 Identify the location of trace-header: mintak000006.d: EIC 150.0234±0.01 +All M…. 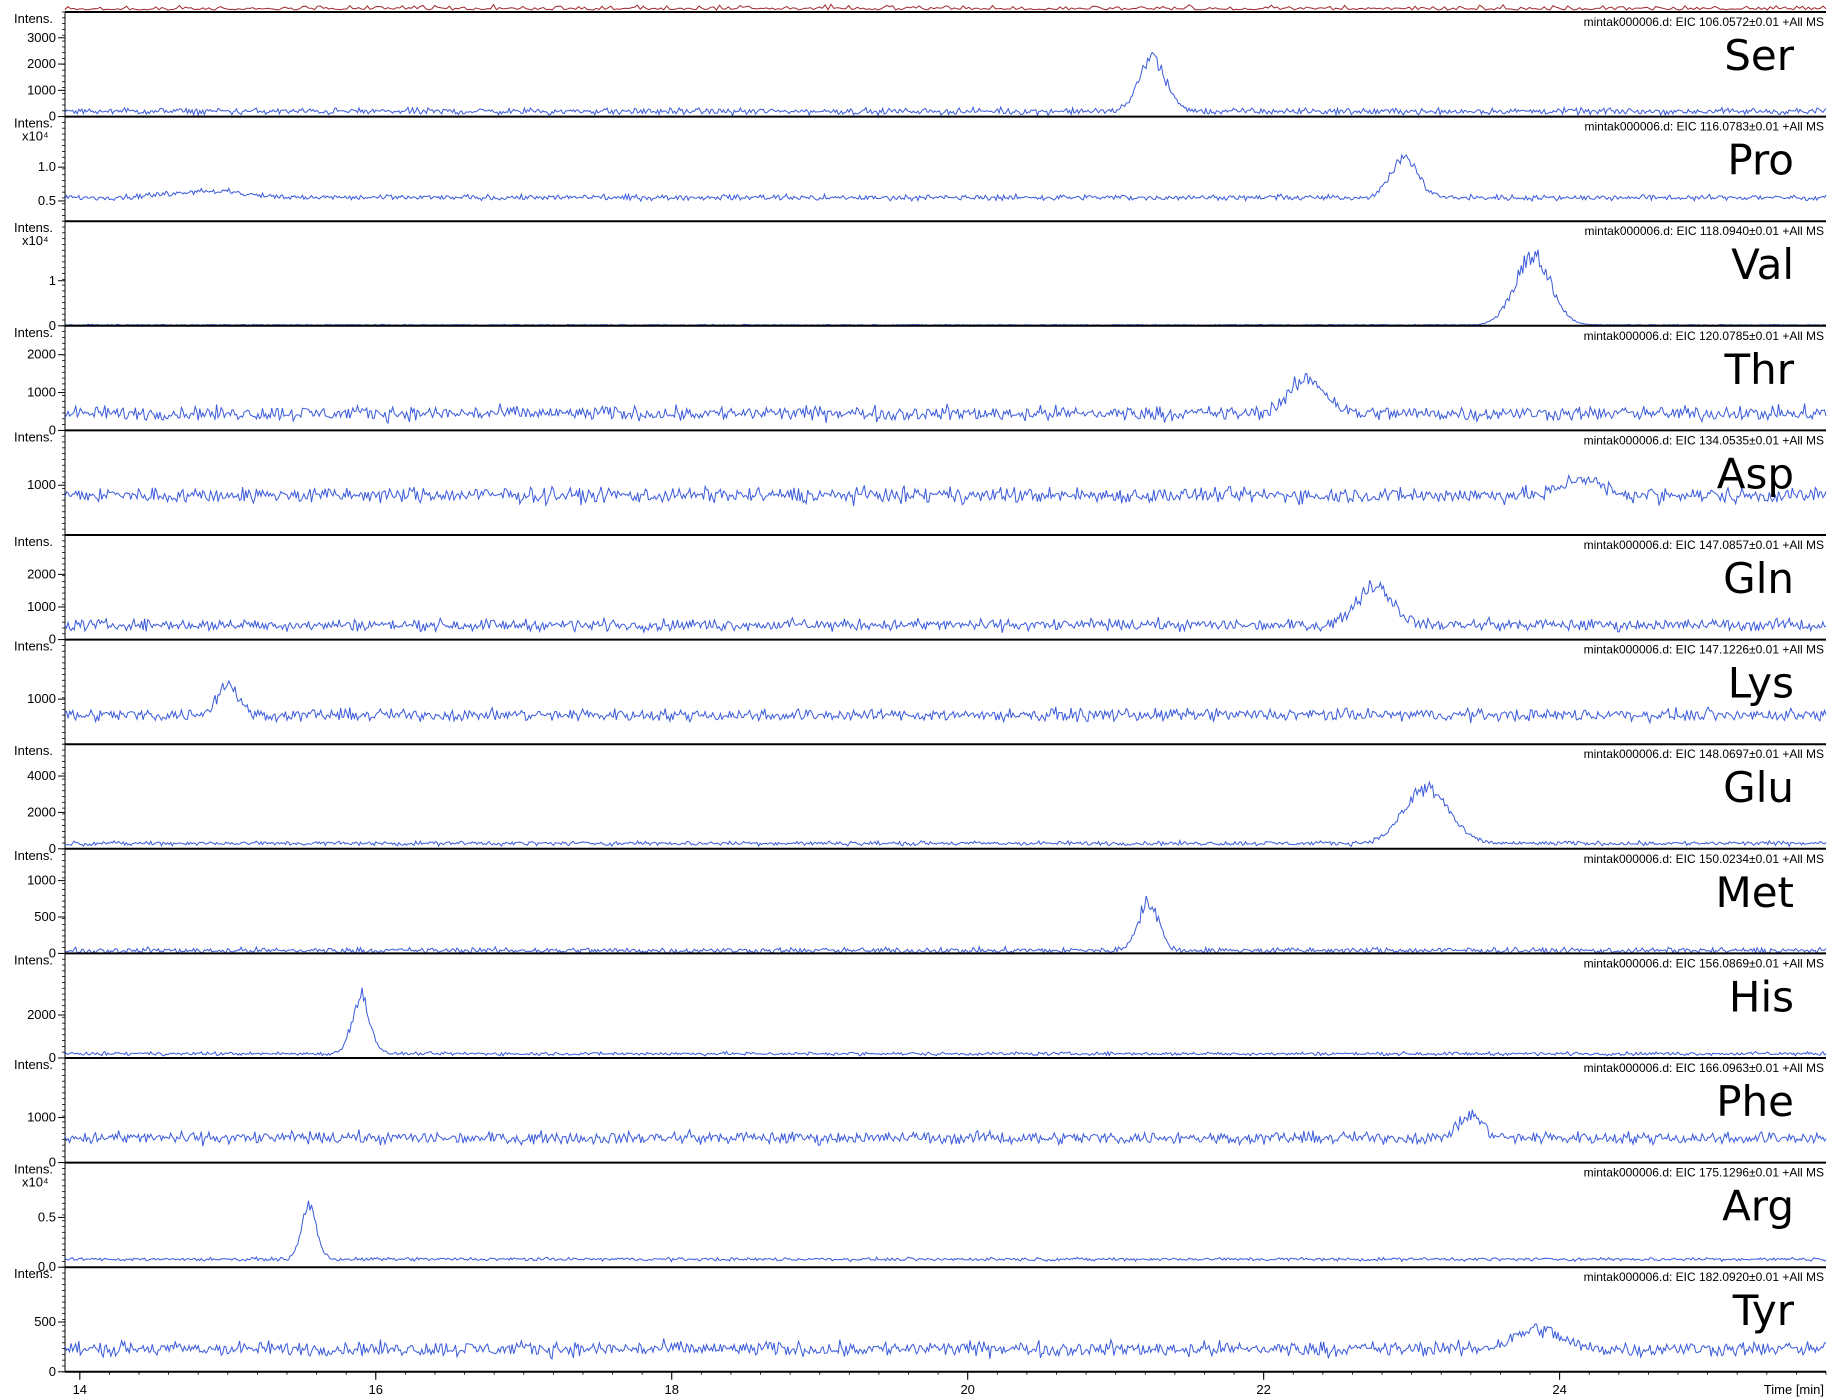
(1704, 859).